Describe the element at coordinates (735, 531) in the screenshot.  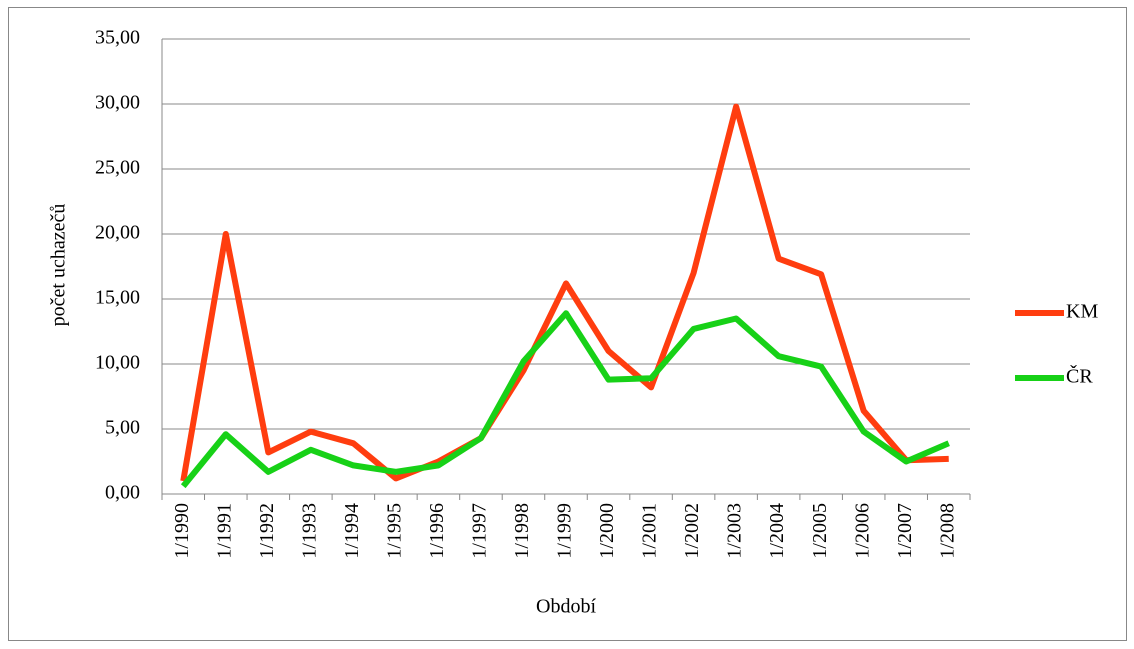
I see `x-tick-label: 1/2003` at that location.